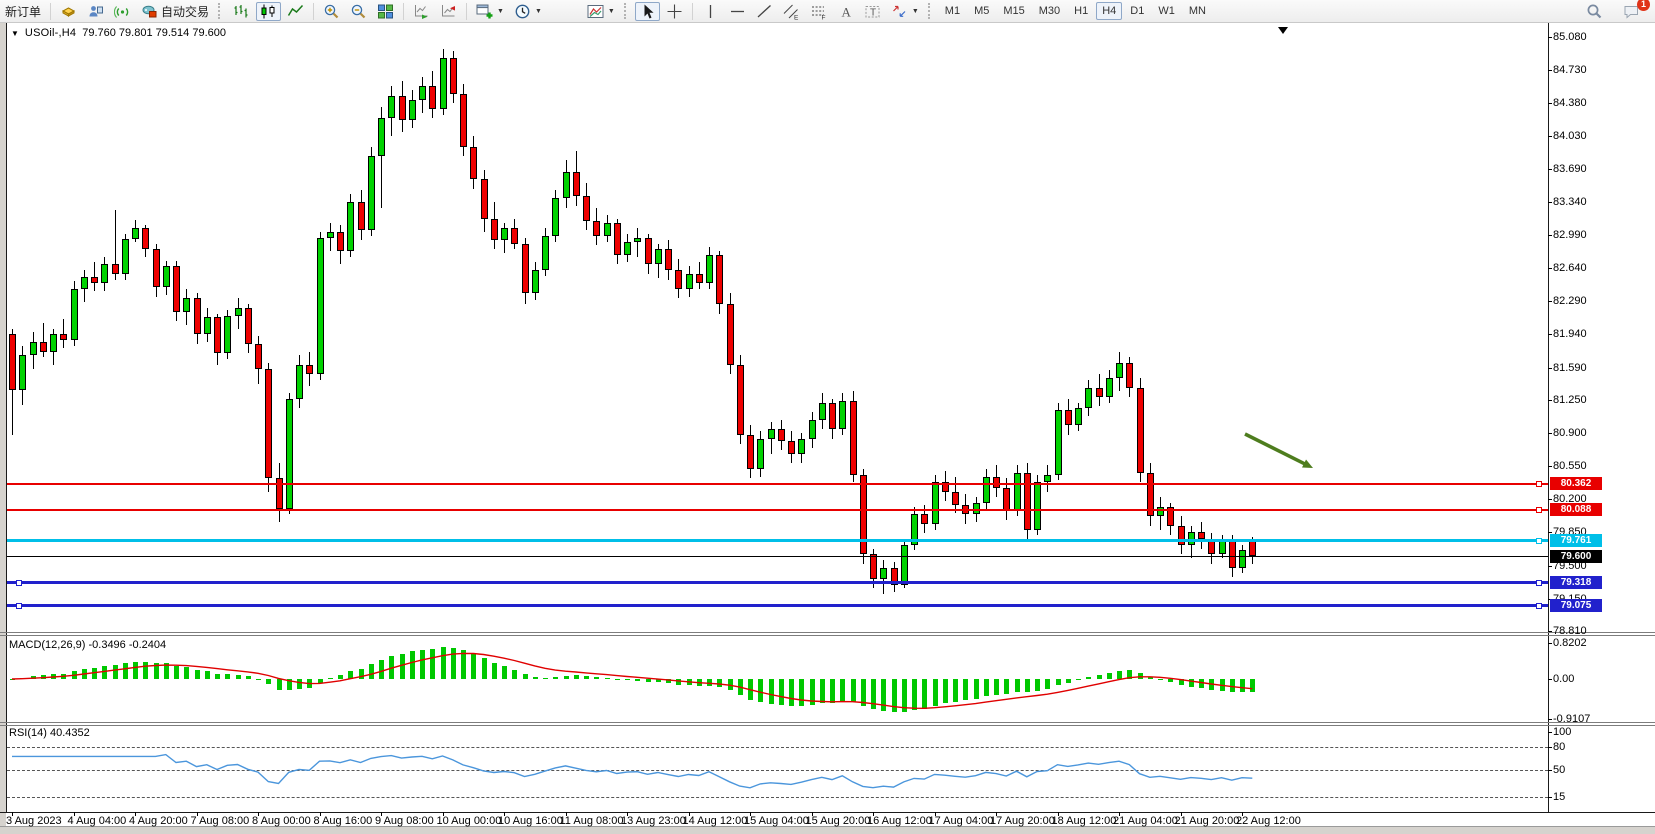  What do you see at coordinates (50, 33) in the screenshot?
I see `chart-symbol-period: USOil-,H4` at bounding box center [50, 33].